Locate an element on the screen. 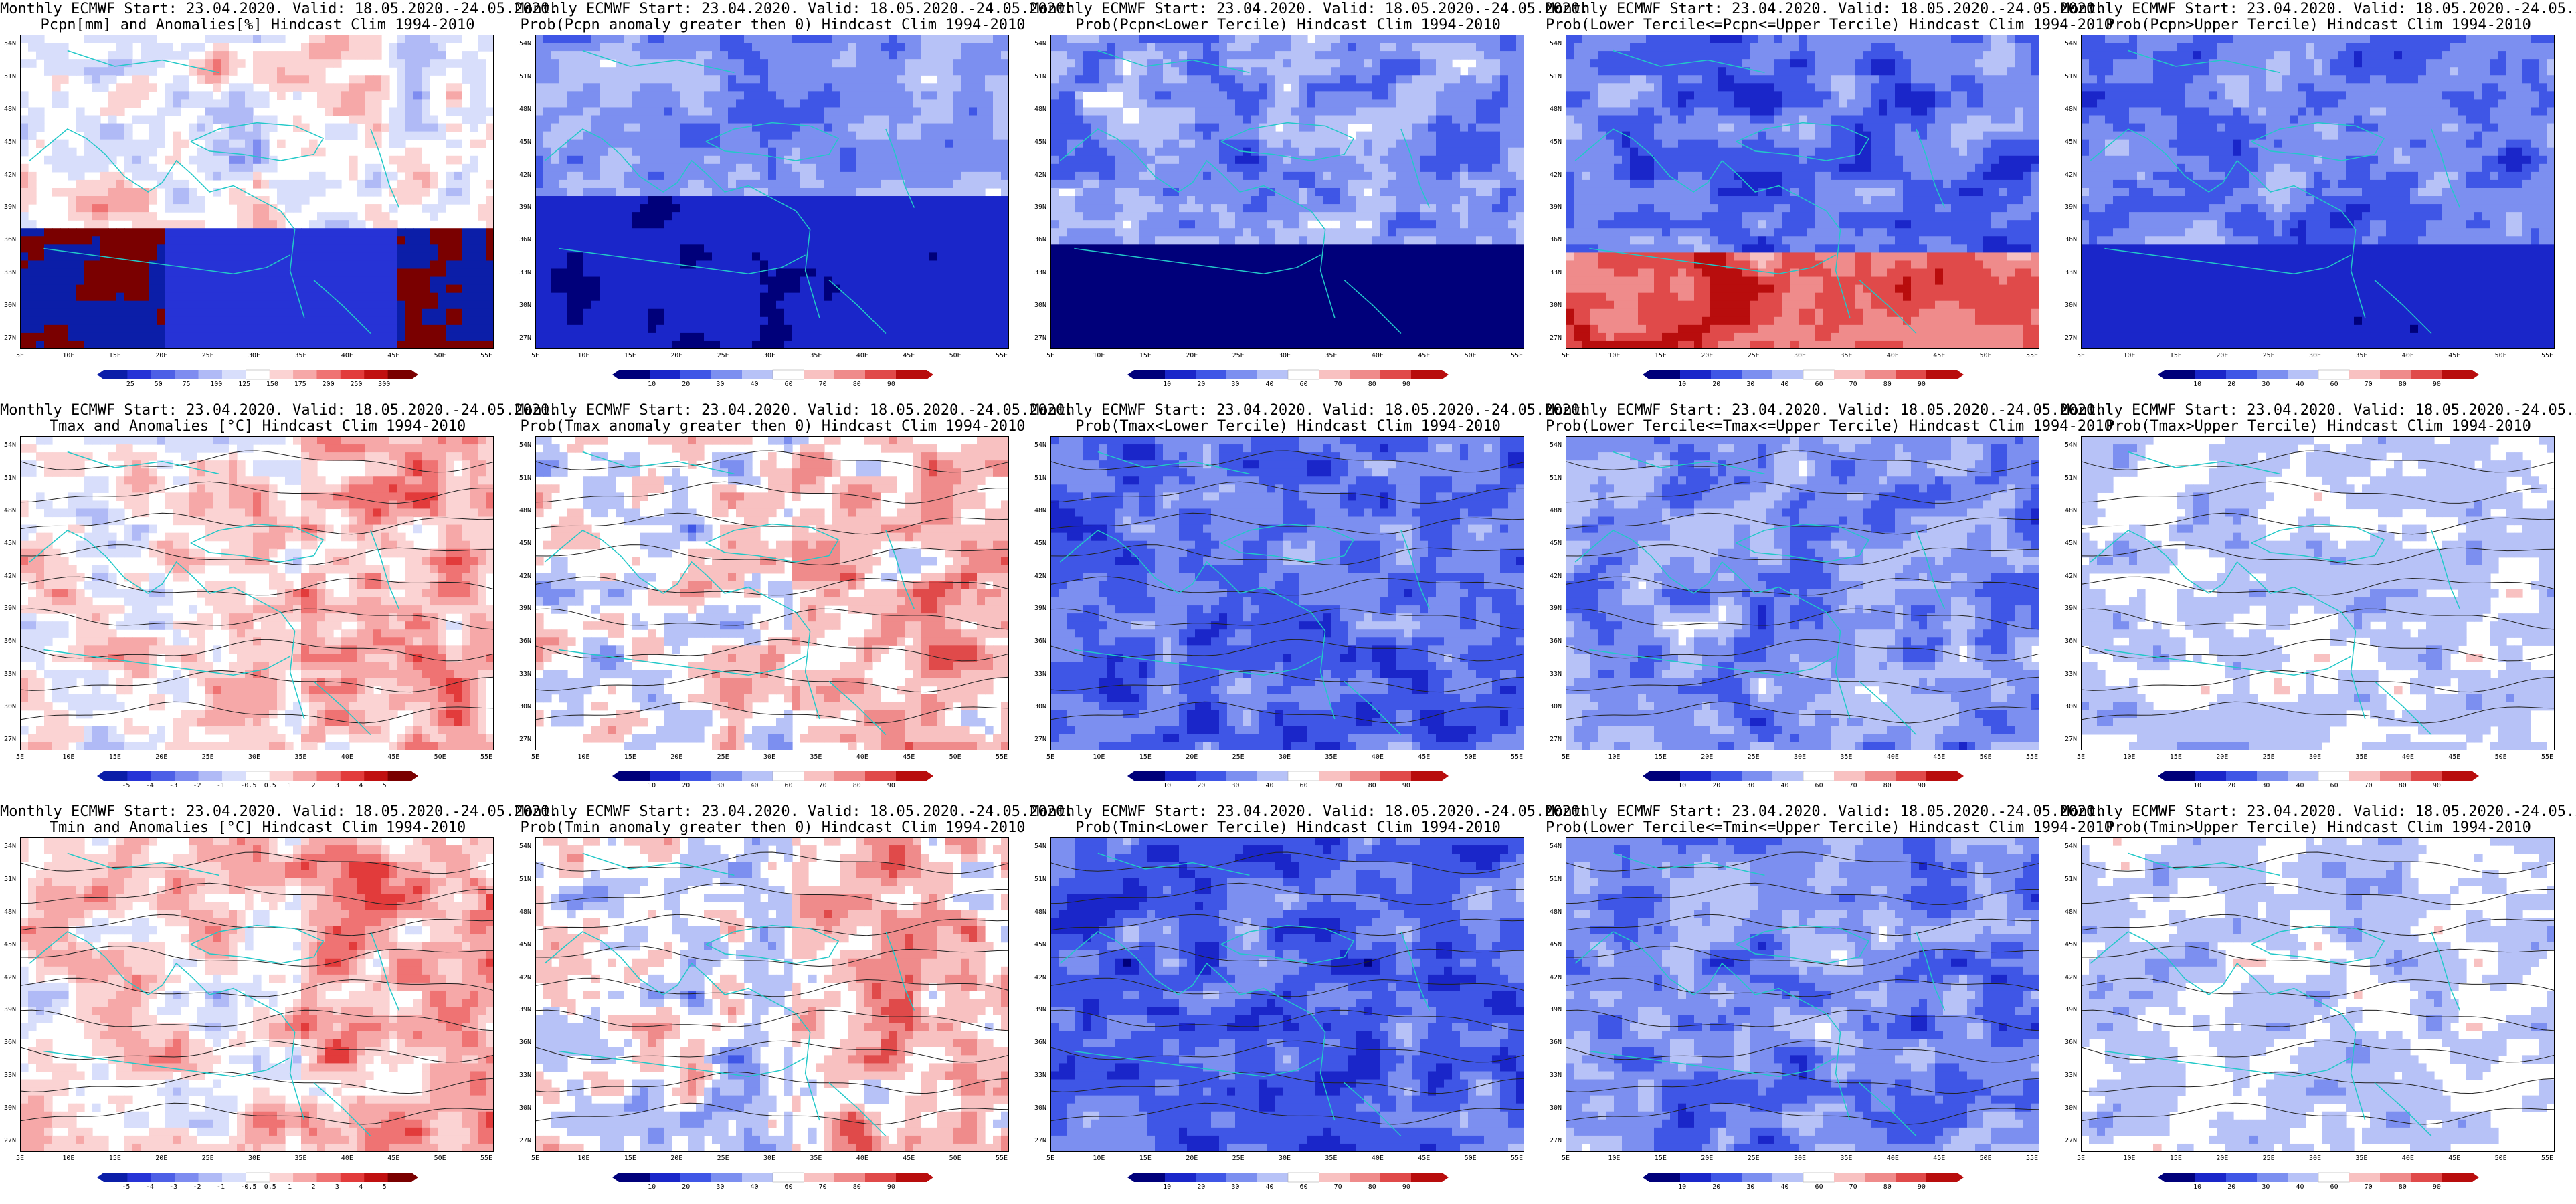 This screenshot has height=1204, width=2576. colorbar-swatch is located at coordinates (305, 374).